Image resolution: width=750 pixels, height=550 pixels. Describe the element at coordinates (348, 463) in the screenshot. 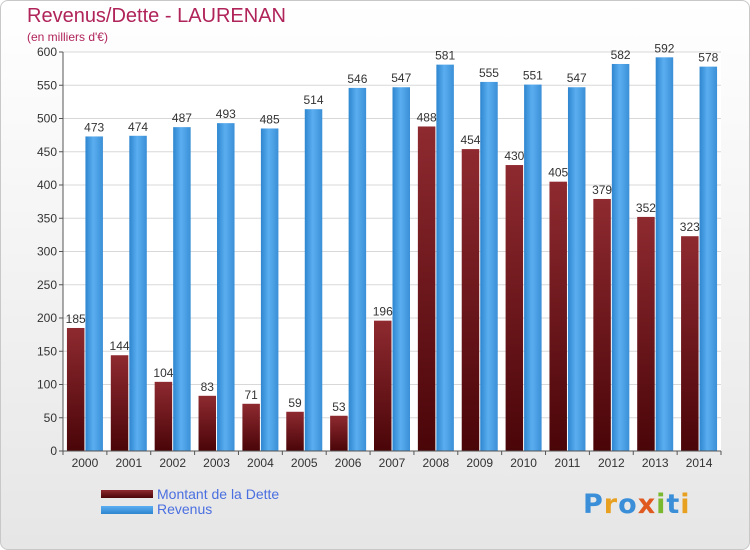

I see `x-tick-label: 2006` at that location.